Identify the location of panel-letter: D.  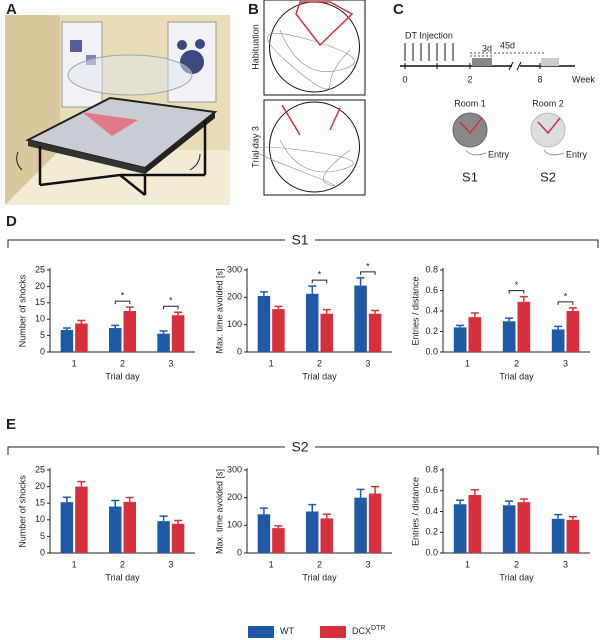
(11, 221).